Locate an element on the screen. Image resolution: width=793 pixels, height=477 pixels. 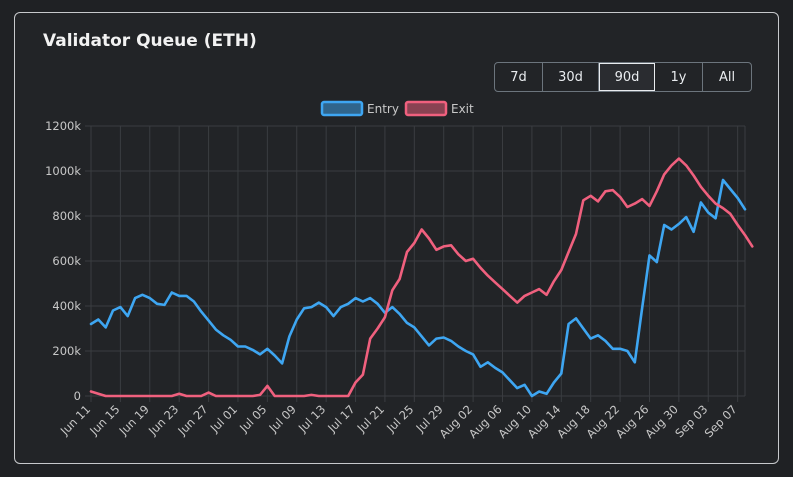
legend-label-entry: Entry is located at coordinates (383, 109).